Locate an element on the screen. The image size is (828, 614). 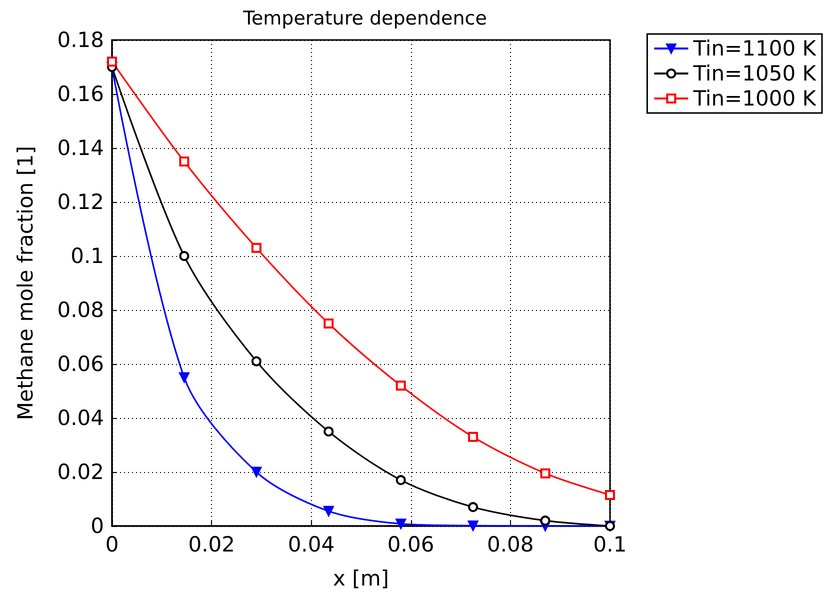
y-tick-label: 0.1 is located at coordinates (87, 256).